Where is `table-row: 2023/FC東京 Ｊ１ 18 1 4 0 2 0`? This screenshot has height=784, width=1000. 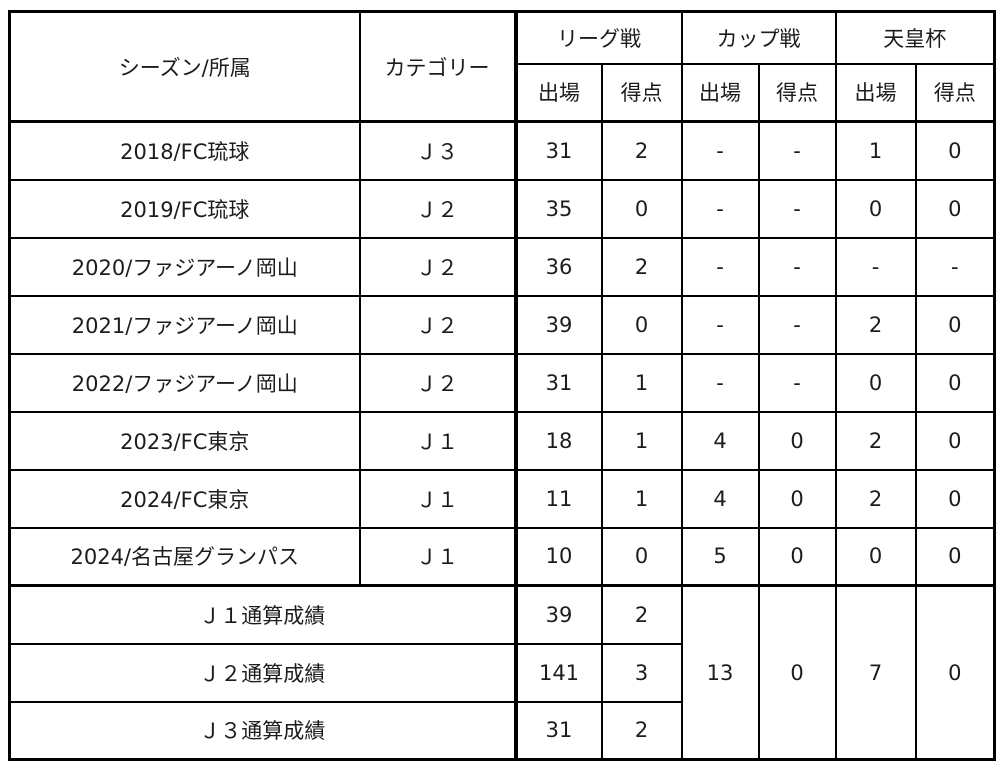
table-row: 2023/FC東京 Ｊ１ 18 1 4 0 2 0 is located at coordinates (502, 440).